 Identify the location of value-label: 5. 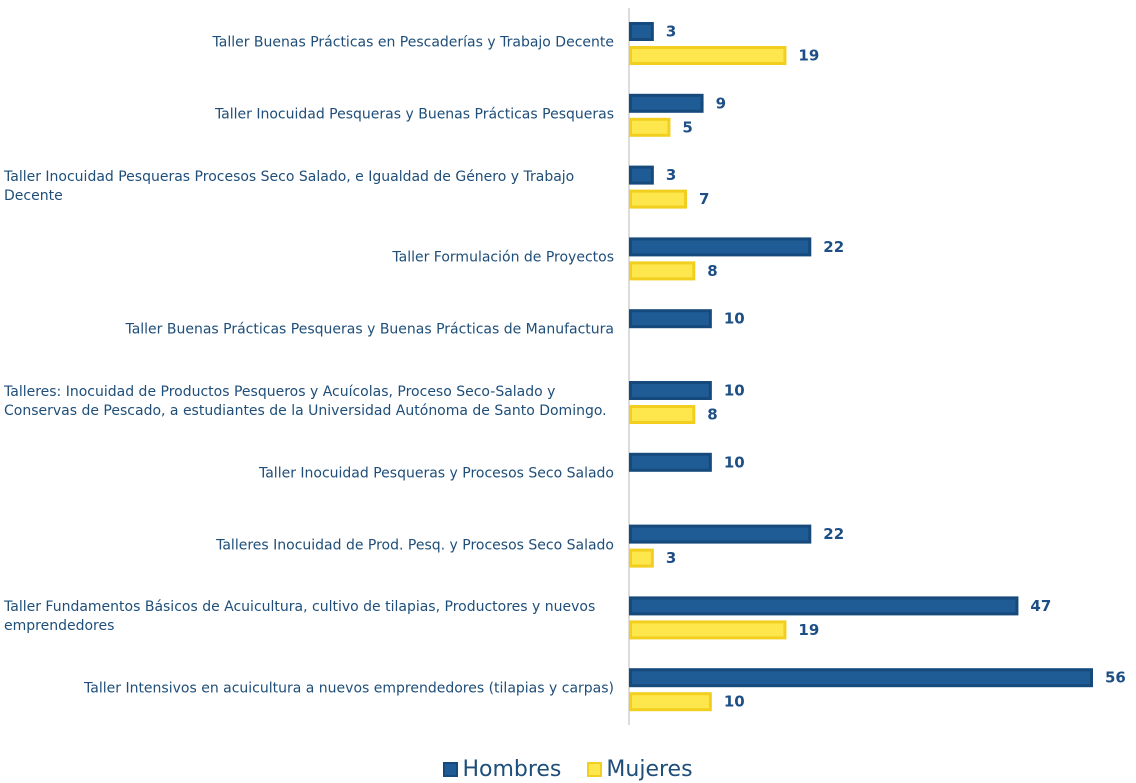
(687, 127).